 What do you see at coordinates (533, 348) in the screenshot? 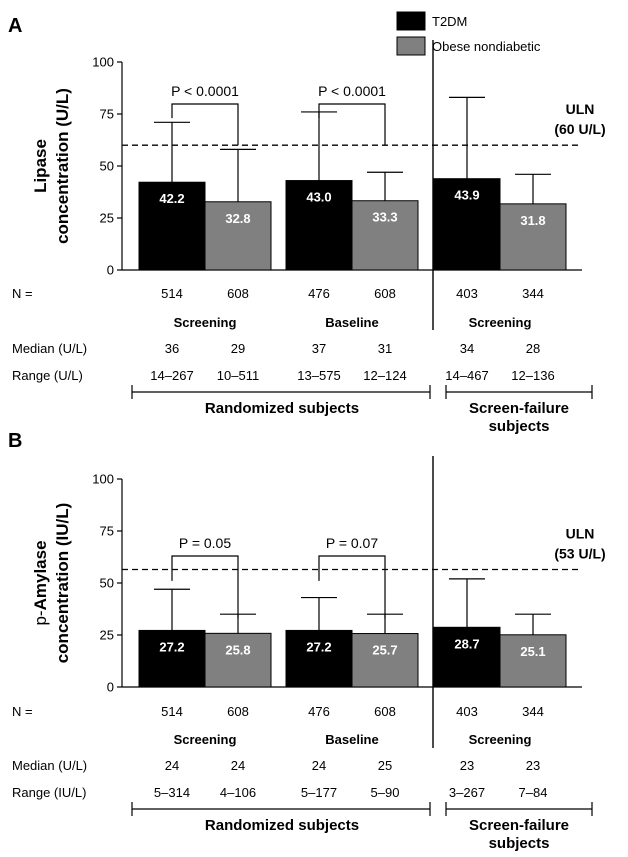
I see `median-value: 28` at bounding box center [533, 348].